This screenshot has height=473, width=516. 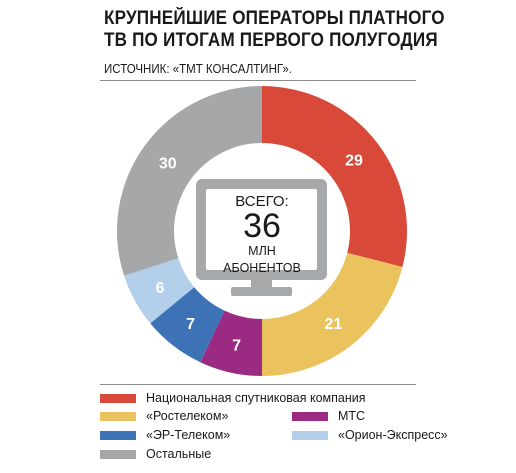 What do you see at coordinates (236, 346) in the screenshot?
I see `slice-label-2: 7` at bounding box center [236, 346].